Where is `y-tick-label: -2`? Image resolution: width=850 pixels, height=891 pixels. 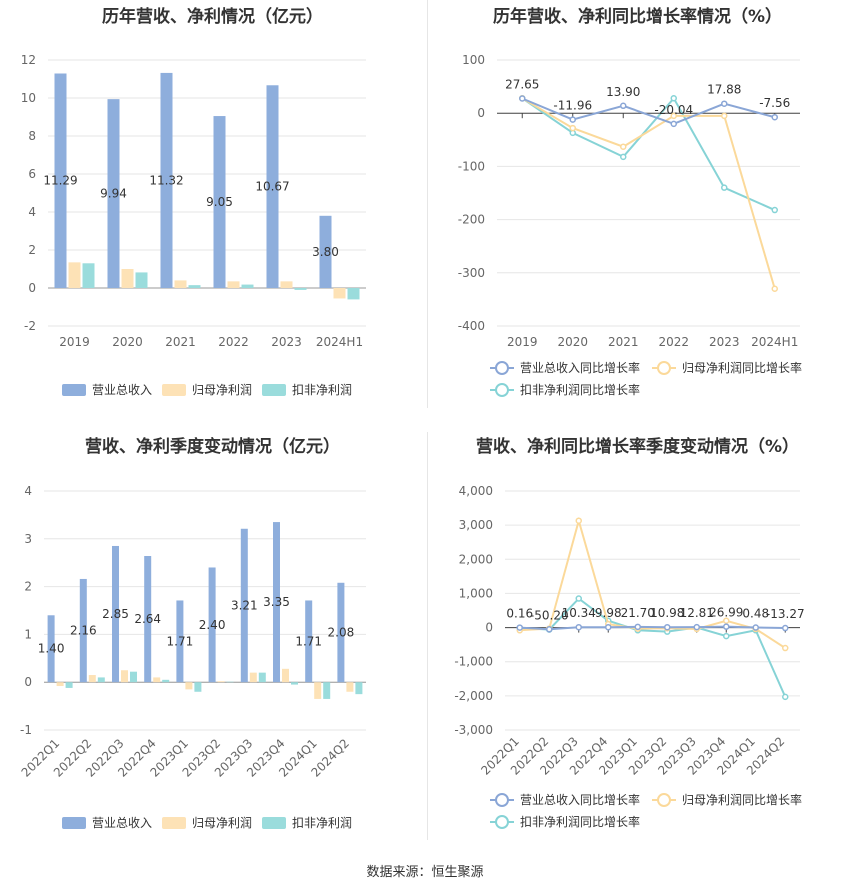 y-tick-label: -2 is located at coordinates (30, 326).